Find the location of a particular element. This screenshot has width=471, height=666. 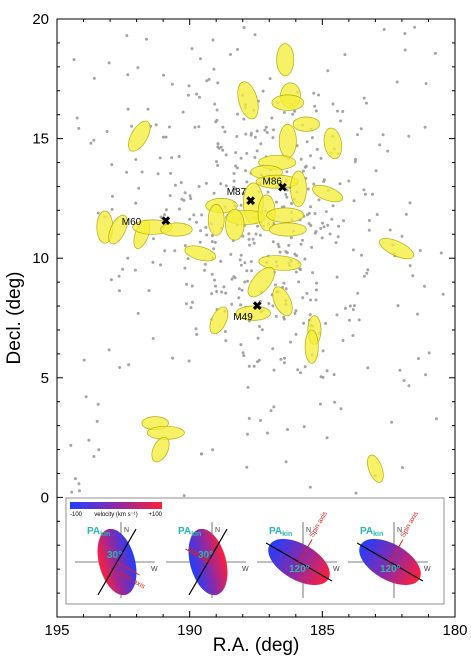

inset-north-label: N is located at coordinates (308, 530).